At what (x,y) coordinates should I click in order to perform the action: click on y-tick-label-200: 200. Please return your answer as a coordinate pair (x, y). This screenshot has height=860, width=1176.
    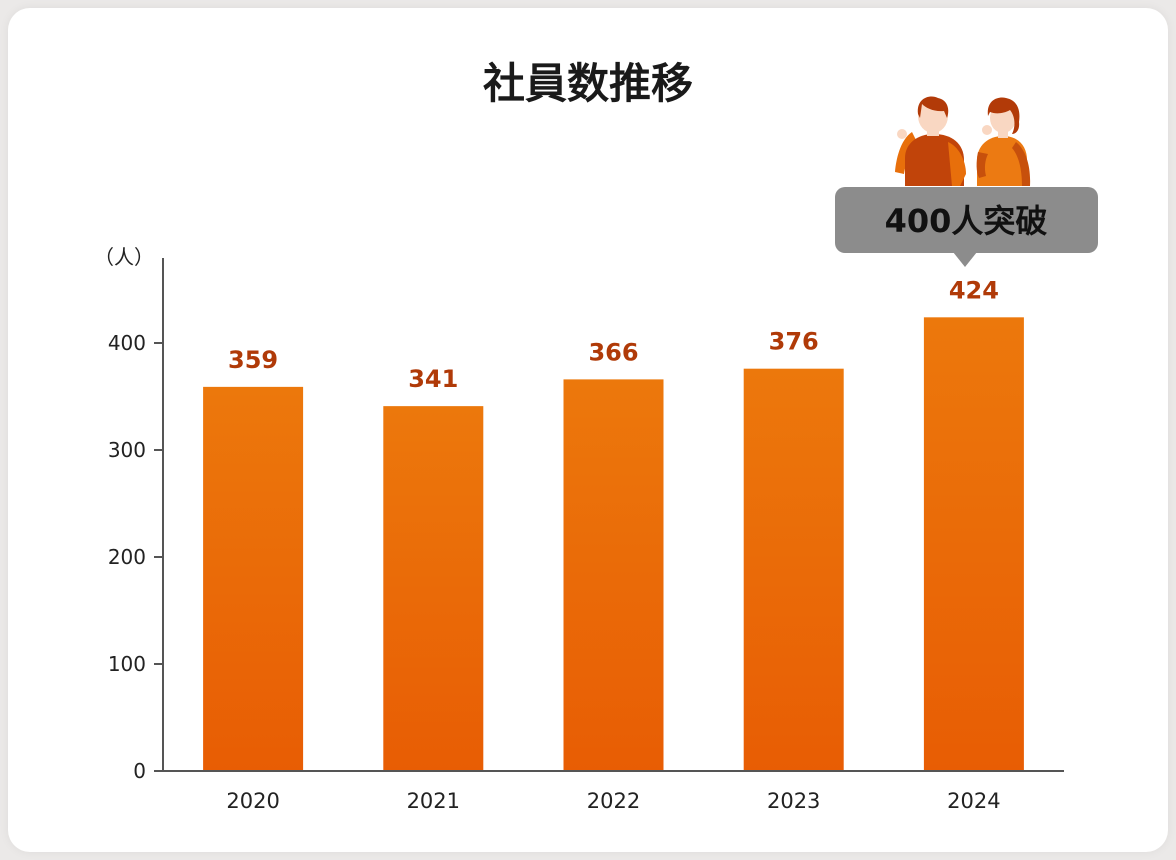
    Looking at the image, I should click on (127, 557).